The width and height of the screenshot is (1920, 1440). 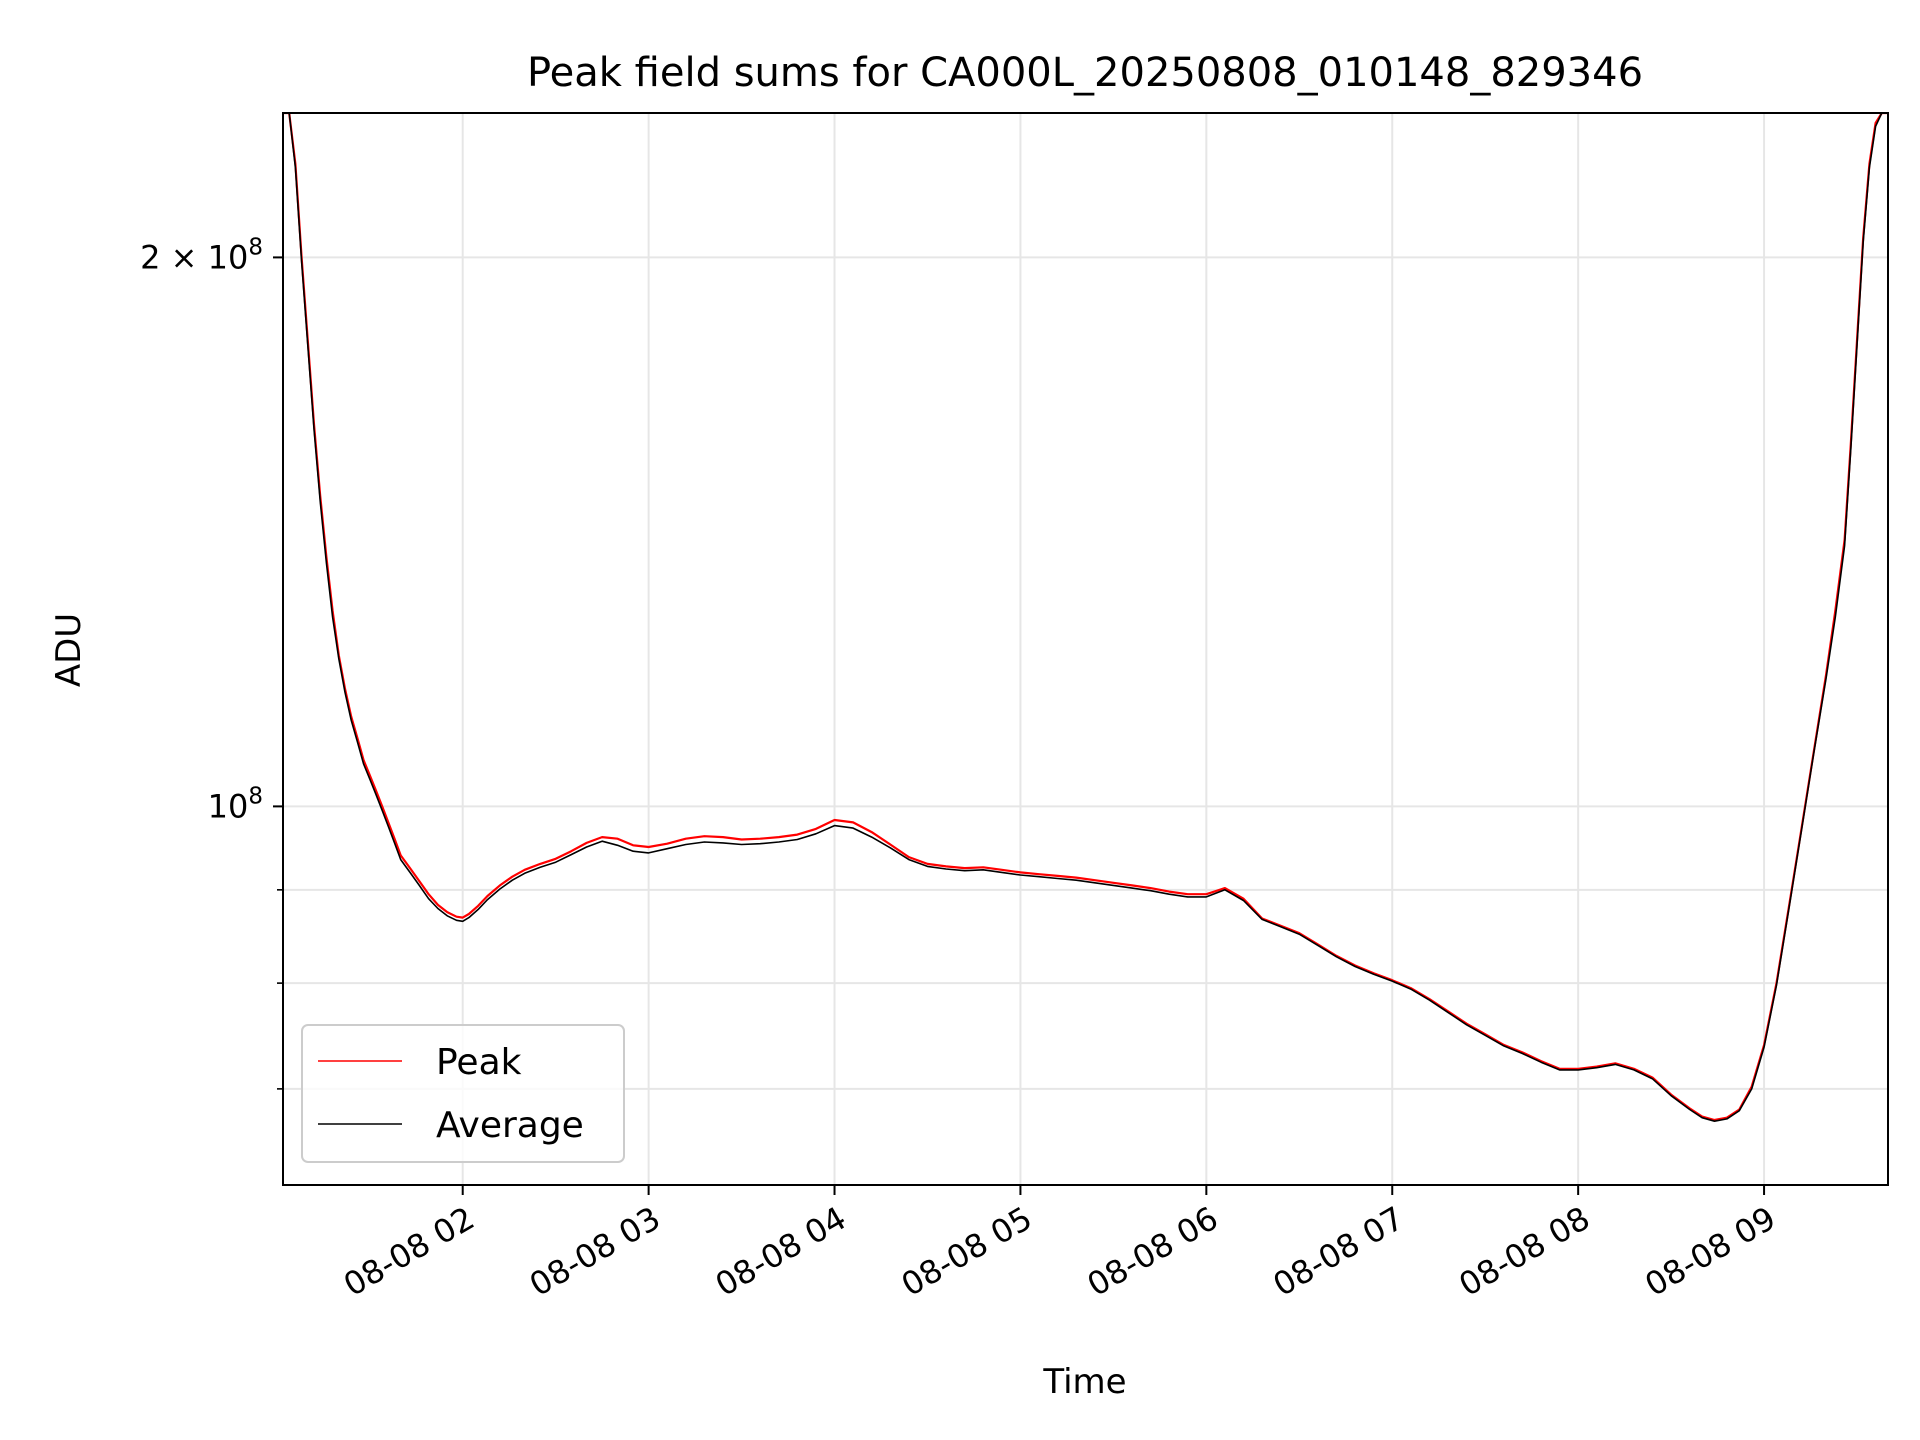 What do you see at coordinates (235, 804) in the screenshot?
I see `y-tick-label: 108` at bounding box center [235, 804].